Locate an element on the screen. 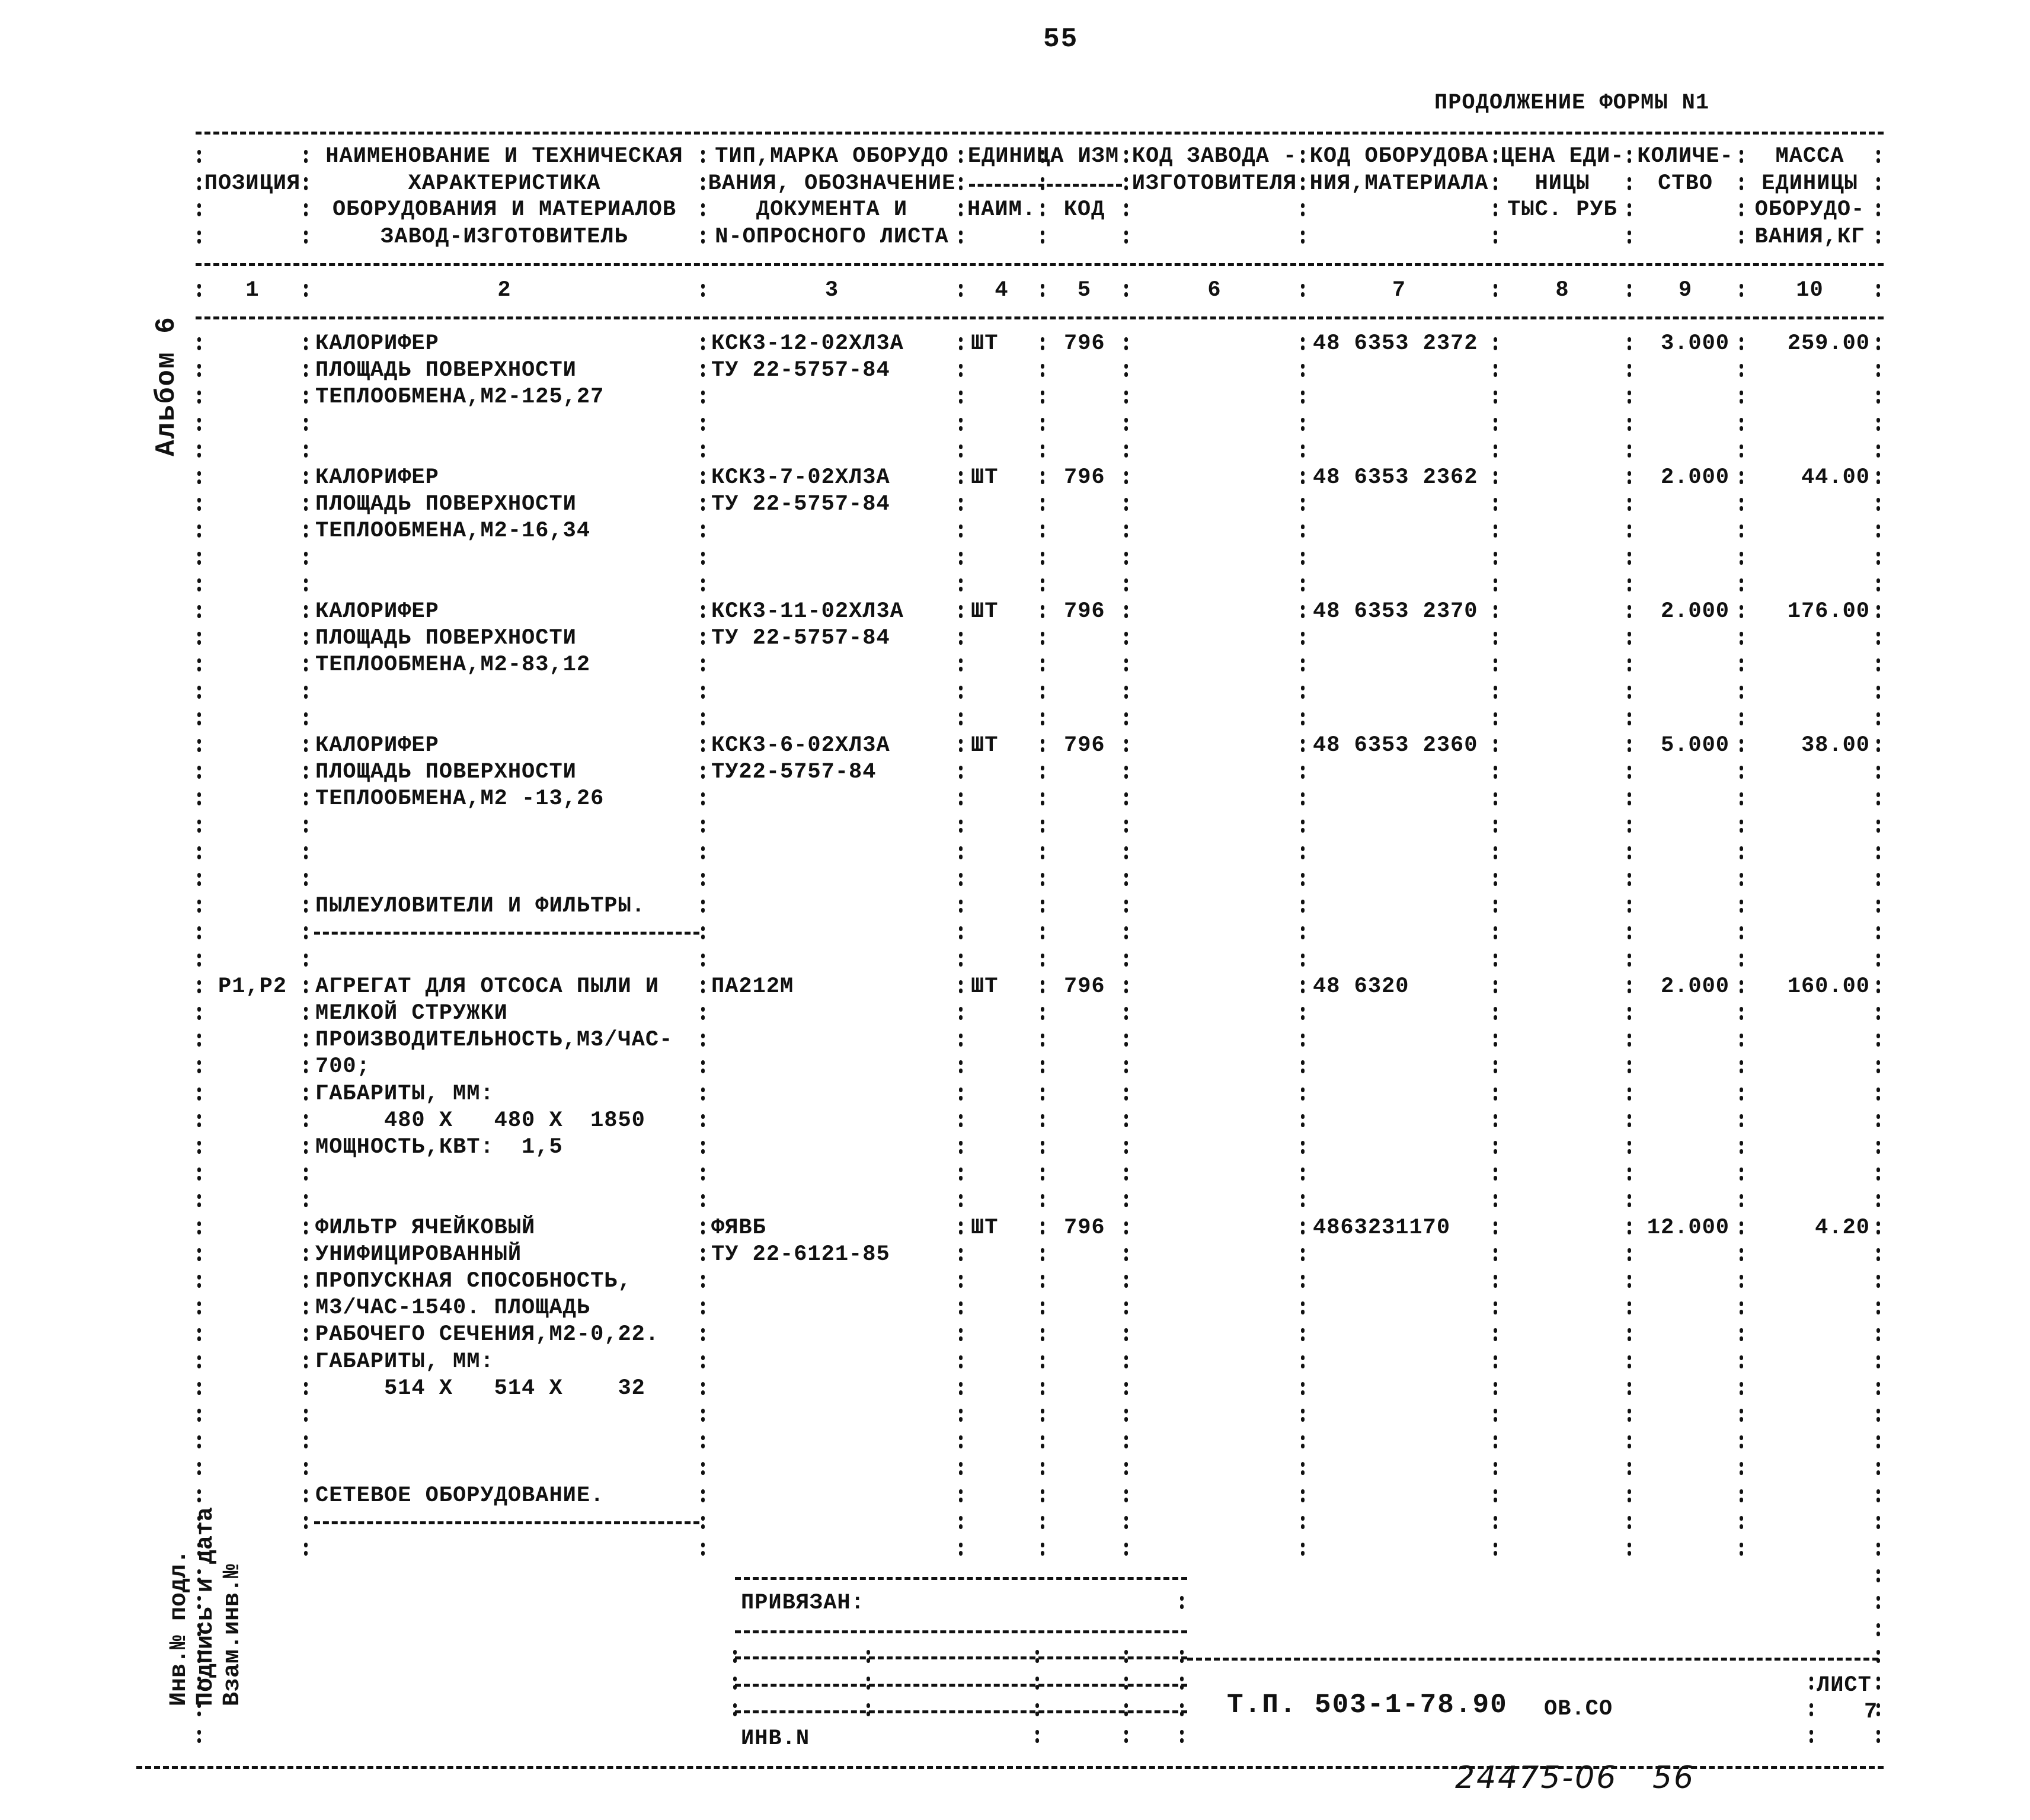 This screenshot has height=1820, width=2030. header-col6-line: ИЗГОТОВИТЕЛЯ is located at coordinates (1214, 183).